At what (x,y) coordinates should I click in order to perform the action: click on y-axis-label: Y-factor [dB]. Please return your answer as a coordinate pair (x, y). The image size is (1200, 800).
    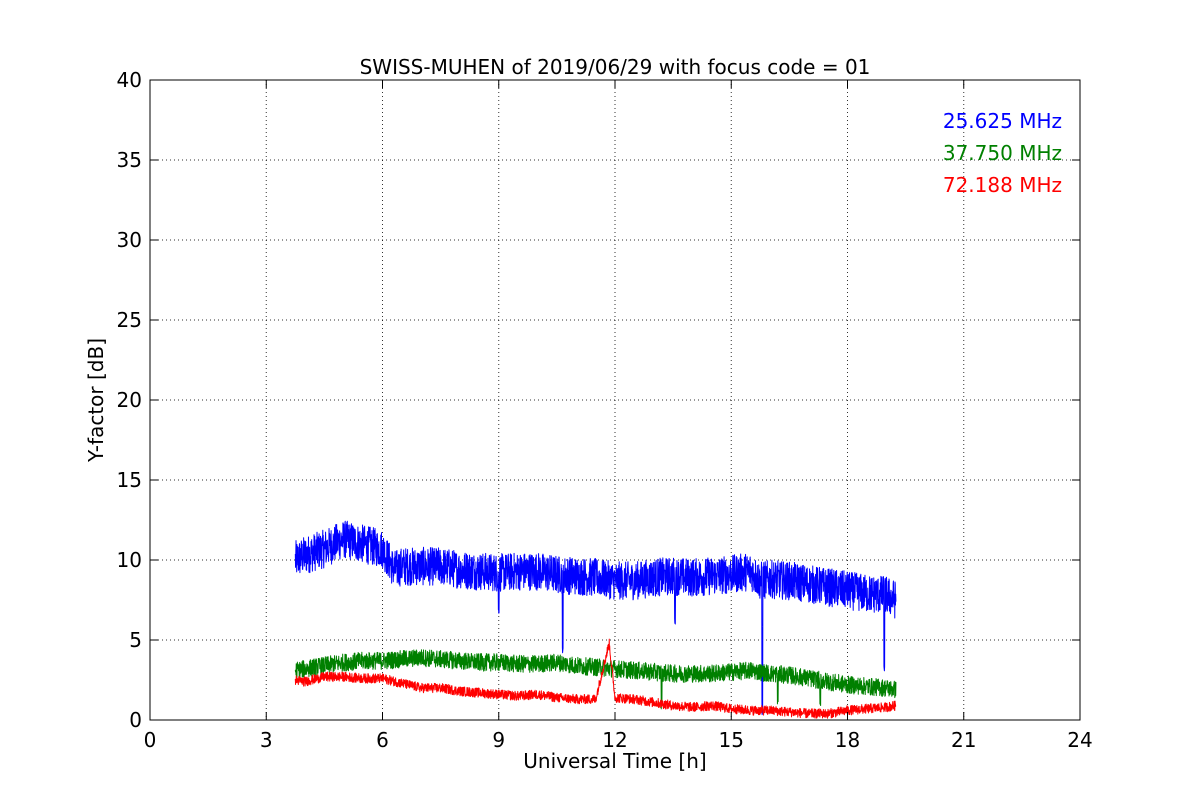
    Looking at the image, I should click on (96, 400).